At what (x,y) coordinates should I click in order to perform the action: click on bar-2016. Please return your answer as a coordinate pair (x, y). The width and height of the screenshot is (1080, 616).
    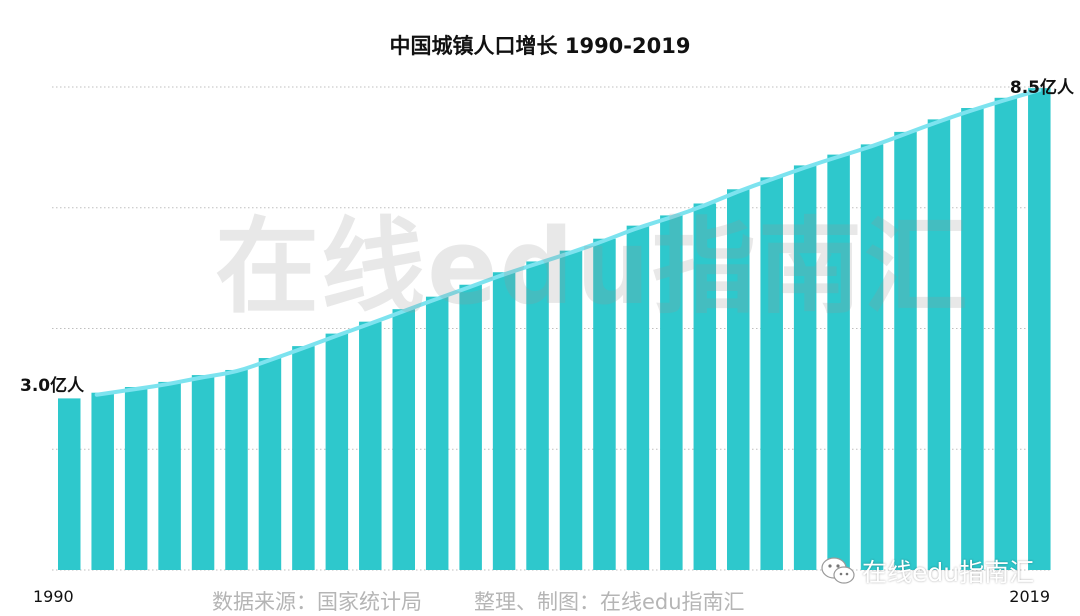
    Looking at the image, I should click on (939, 345).